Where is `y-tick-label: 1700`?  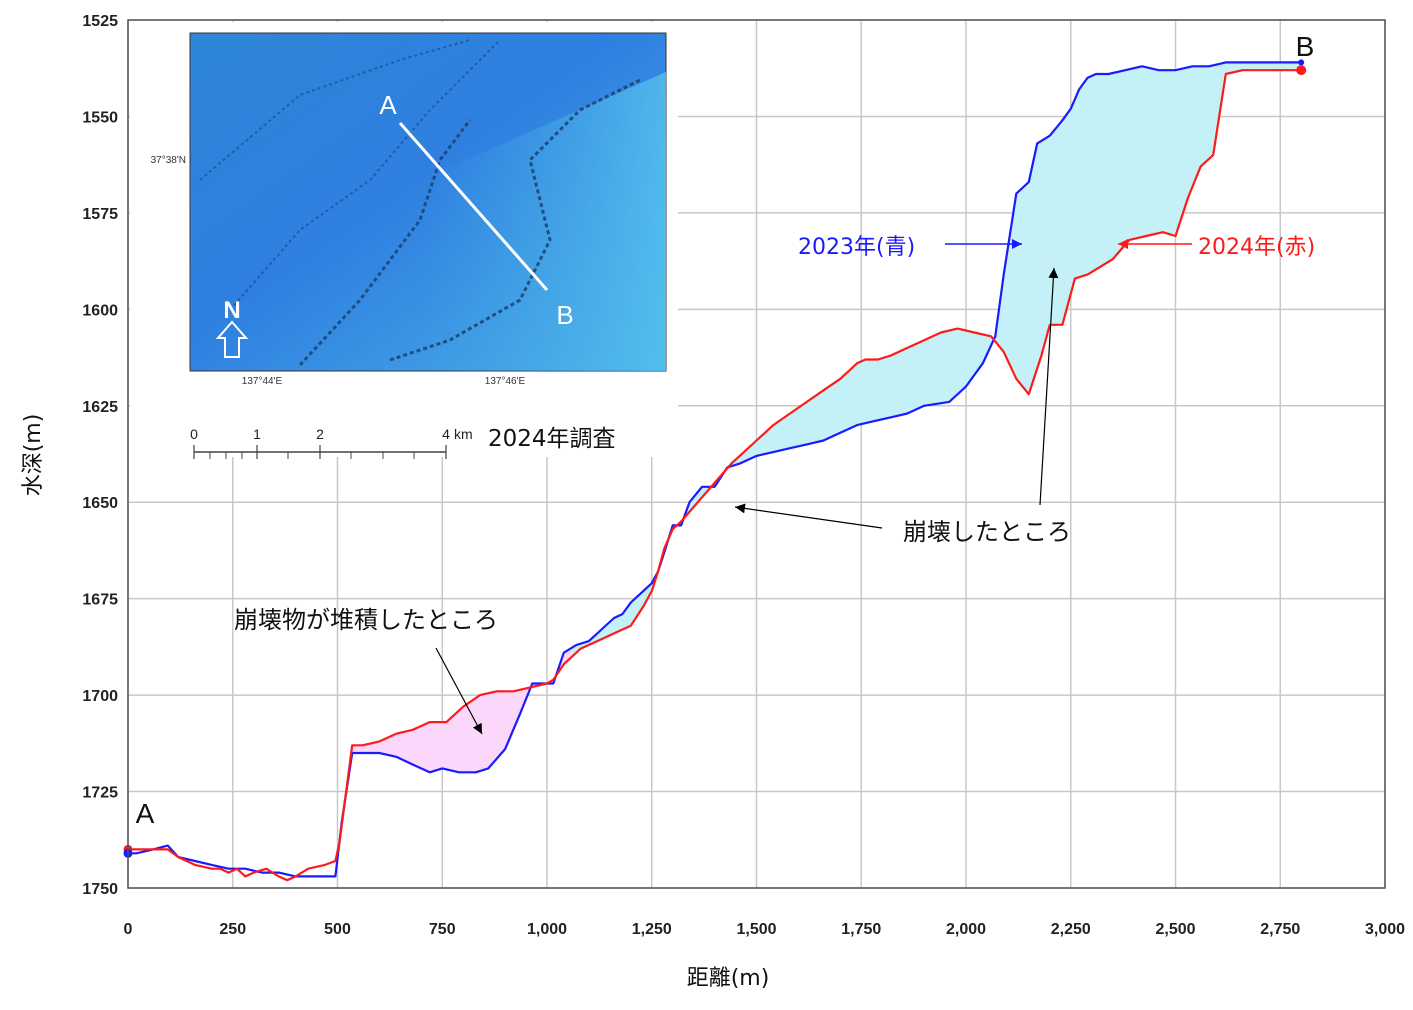
y-tick-label: 1700 is located at coordinates (100, 696).